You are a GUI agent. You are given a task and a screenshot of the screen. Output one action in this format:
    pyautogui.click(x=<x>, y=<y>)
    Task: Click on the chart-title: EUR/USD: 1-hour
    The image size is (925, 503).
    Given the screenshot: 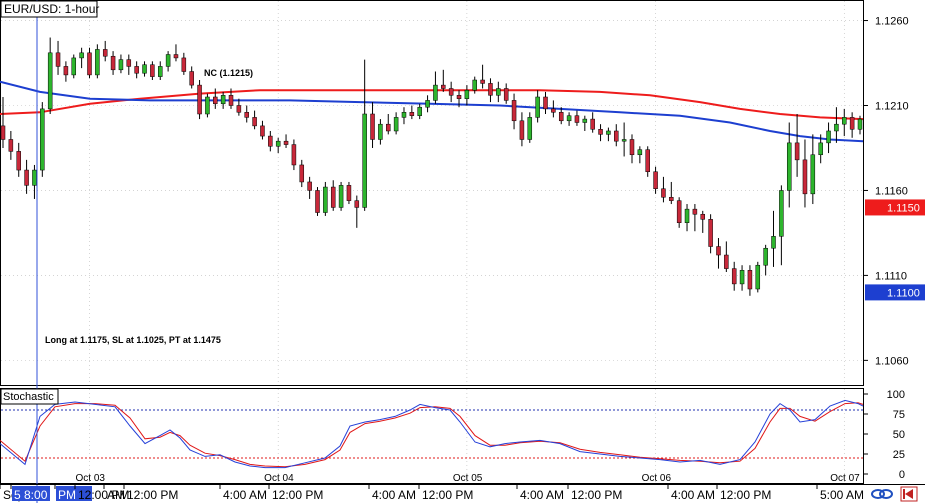 What is the action you would take?
    pyautogui.click(x=51, y=9)
    